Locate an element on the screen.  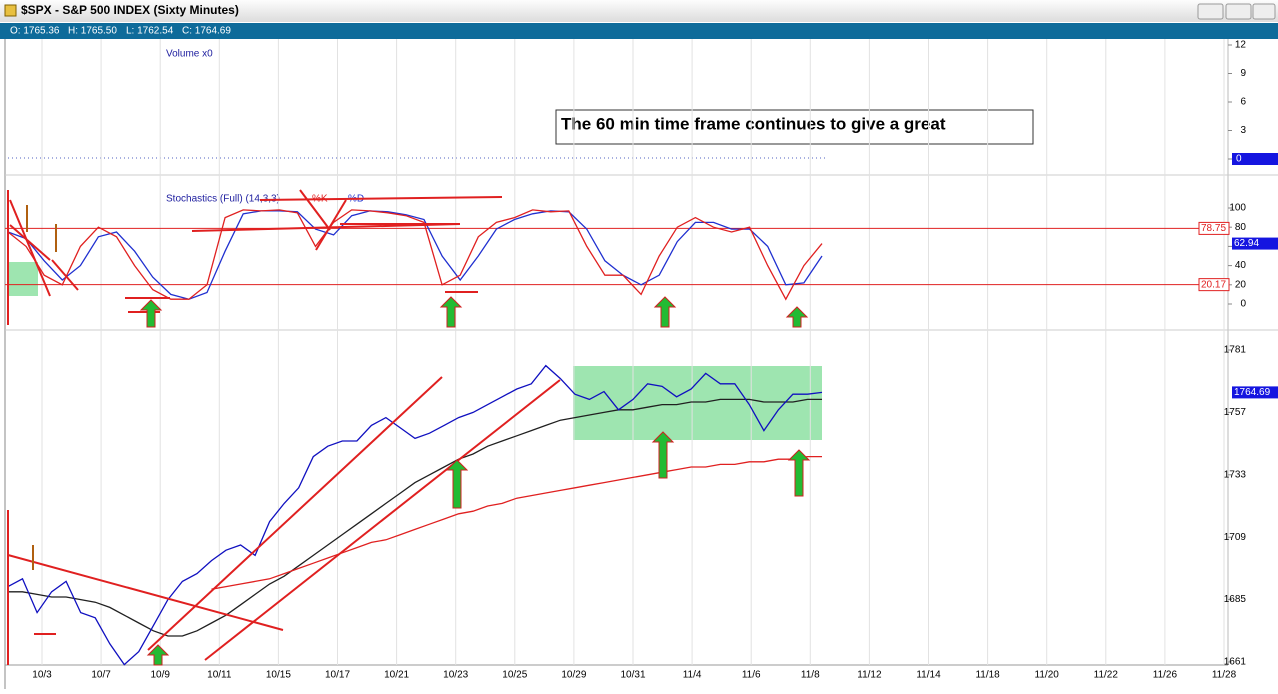
x-tick-label: 11/20 is located at coordinates (1047, 675).